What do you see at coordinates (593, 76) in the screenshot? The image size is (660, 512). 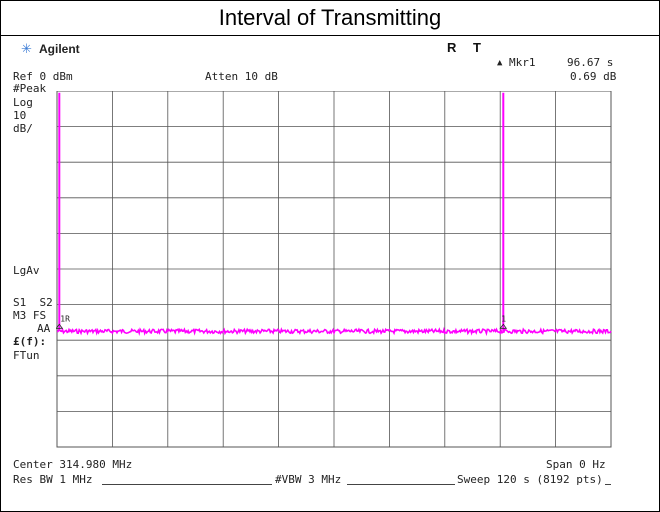 I see `marker-delta: 0.69 dB` at bounding box center [593, 76].